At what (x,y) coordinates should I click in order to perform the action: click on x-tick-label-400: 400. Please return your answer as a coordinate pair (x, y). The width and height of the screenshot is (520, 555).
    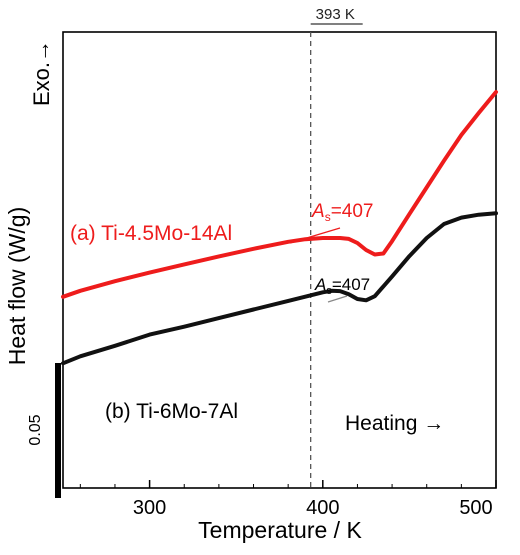
    Looking at the image, I should click on (322, 508).